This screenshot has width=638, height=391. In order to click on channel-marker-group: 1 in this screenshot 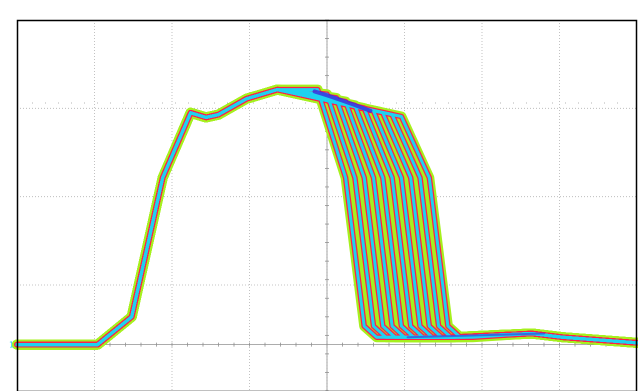, I will do `click(11, 345)`.